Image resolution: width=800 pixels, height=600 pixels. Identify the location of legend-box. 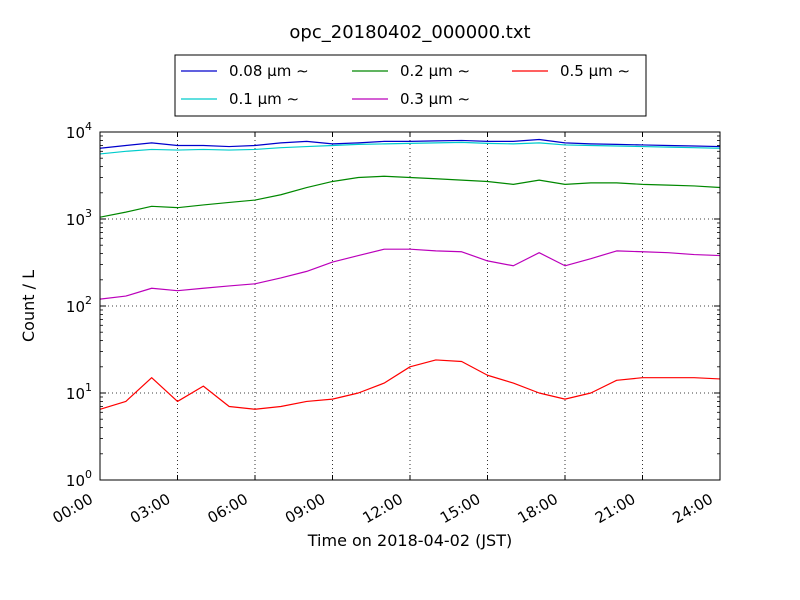
(410, 85).